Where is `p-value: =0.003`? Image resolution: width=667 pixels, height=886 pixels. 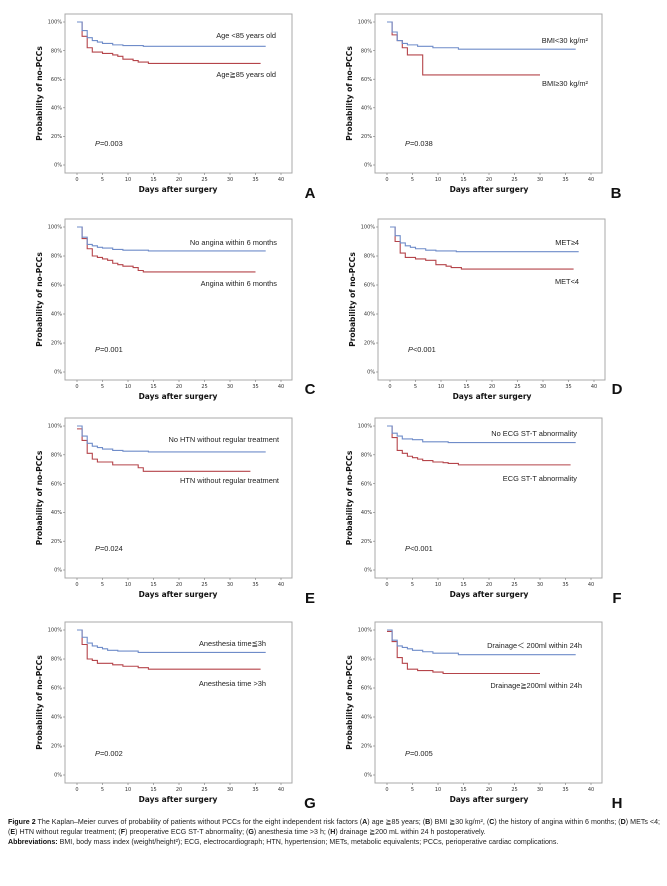 p-value: =0.003 is located at coordinates (111, 143).